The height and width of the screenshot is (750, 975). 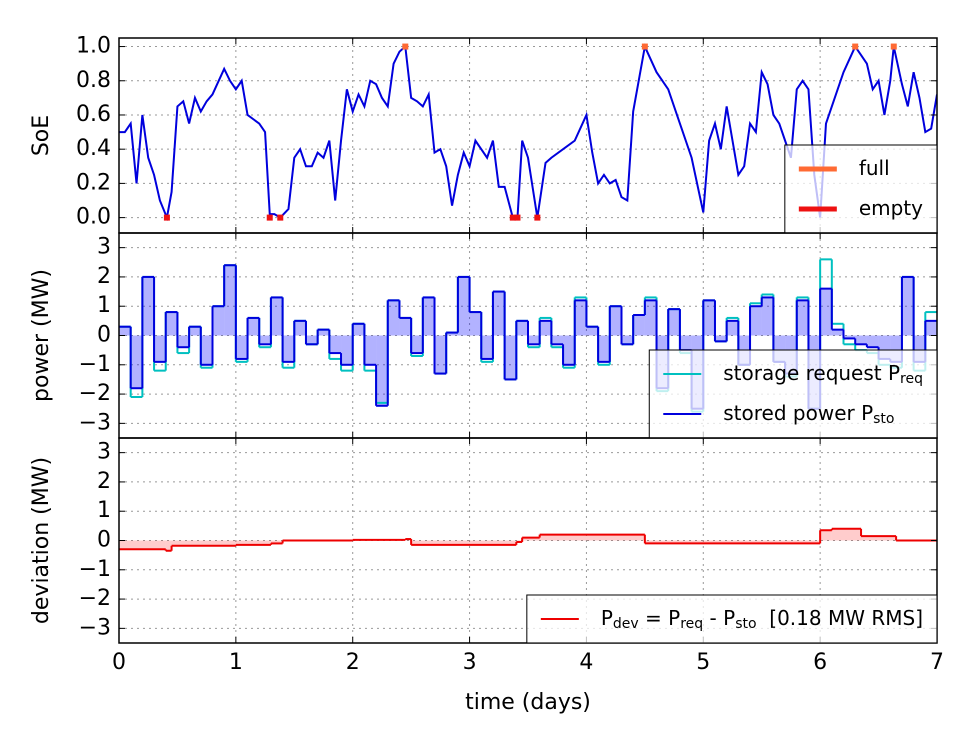 What do you see at coordinates (41, 540) in the screenshot?
I see `y-axis-label: deviation (MW)` at bounding box center [41, 540].